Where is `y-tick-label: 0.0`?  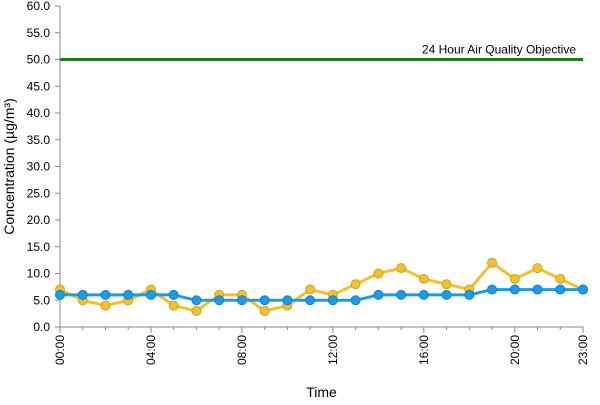 y-tick-label: 0.0 is located at coordinates (41, 327).